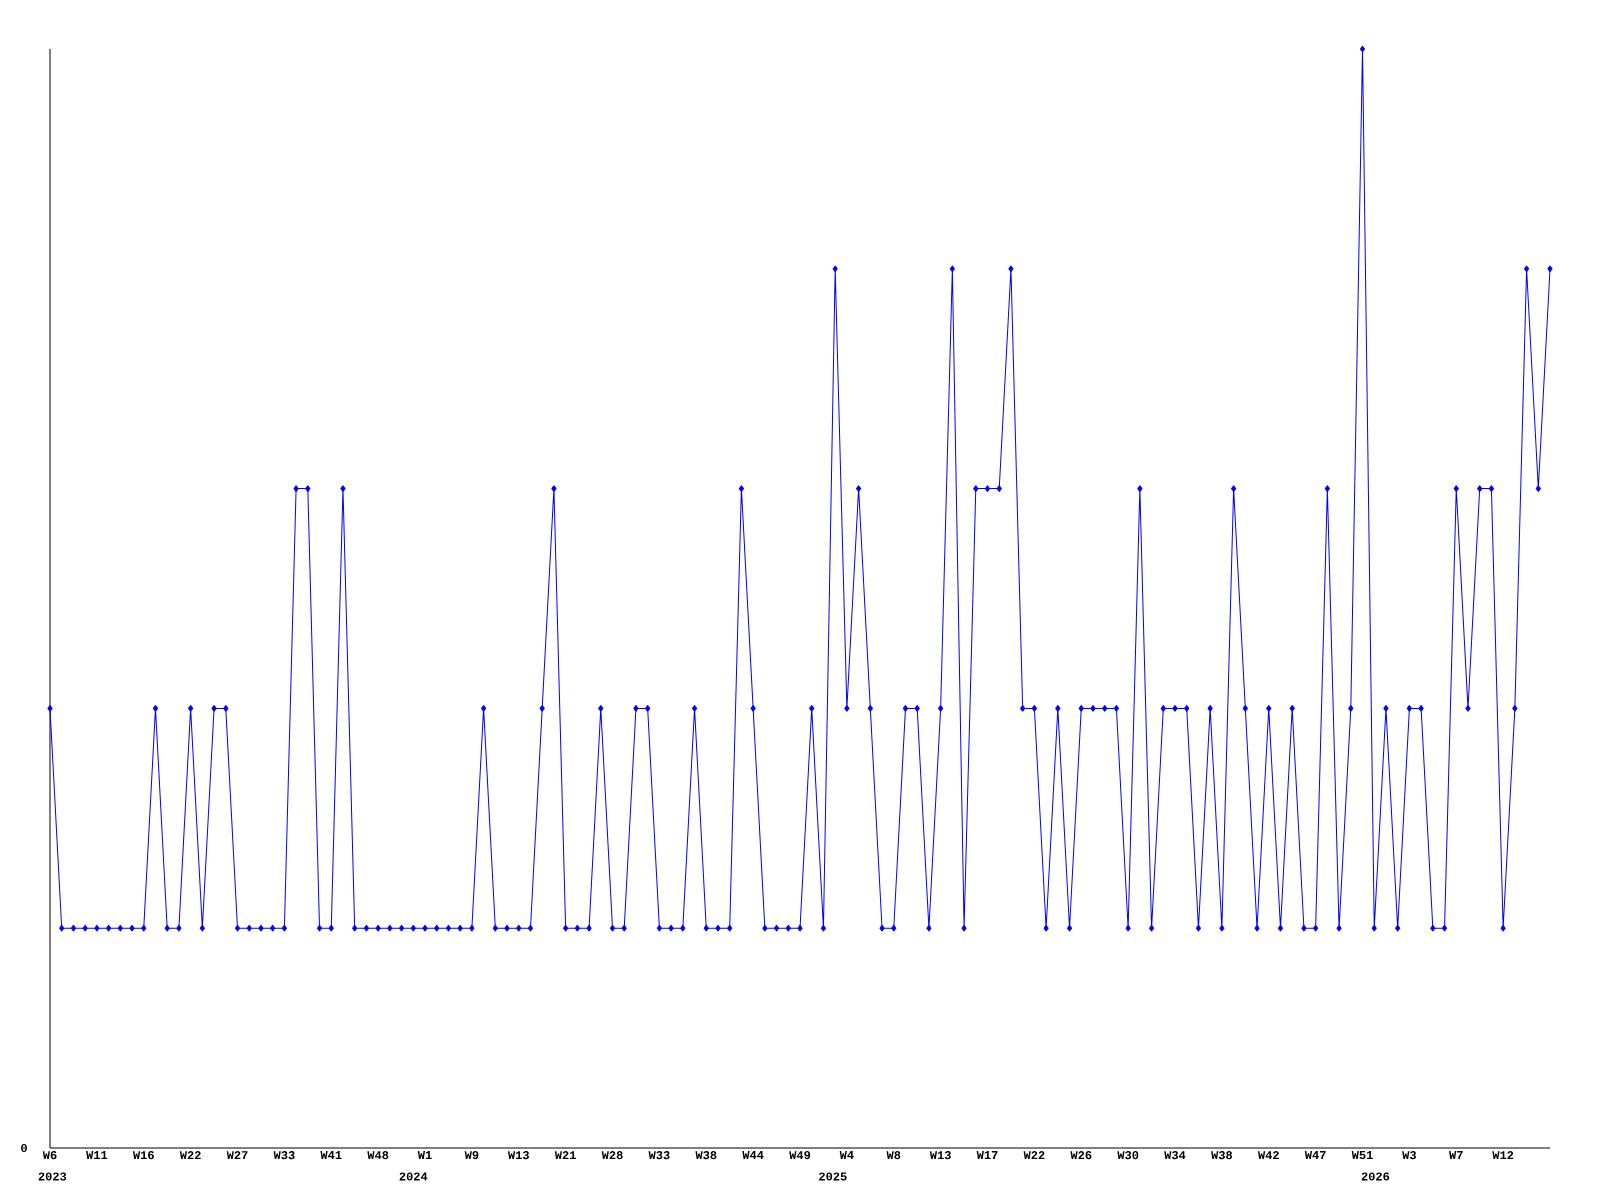  I want to click on x-tick-label: W8, so click(893, 1155).